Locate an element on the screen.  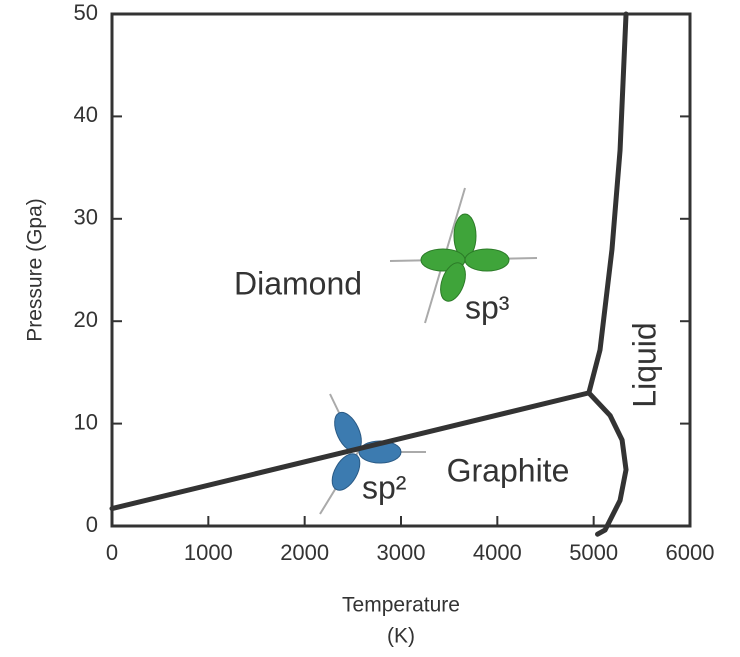
region-label: Liquid is located at coordinates (644, 364).